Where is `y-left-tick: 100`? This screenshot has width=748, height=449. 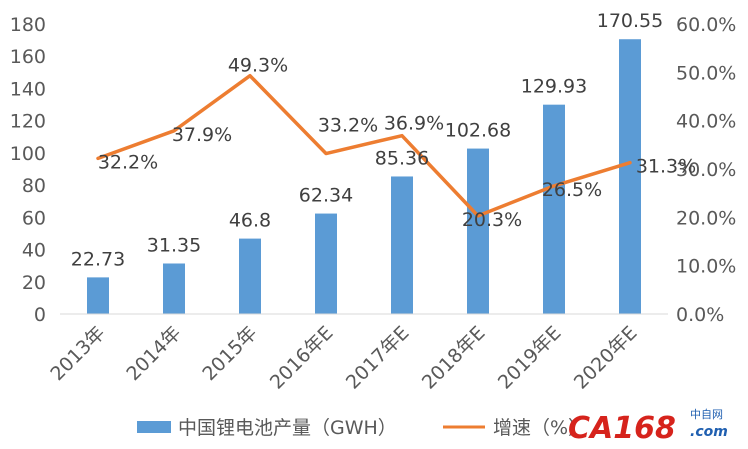 y-left-tick: 100 is located at coordinates (28, 154).